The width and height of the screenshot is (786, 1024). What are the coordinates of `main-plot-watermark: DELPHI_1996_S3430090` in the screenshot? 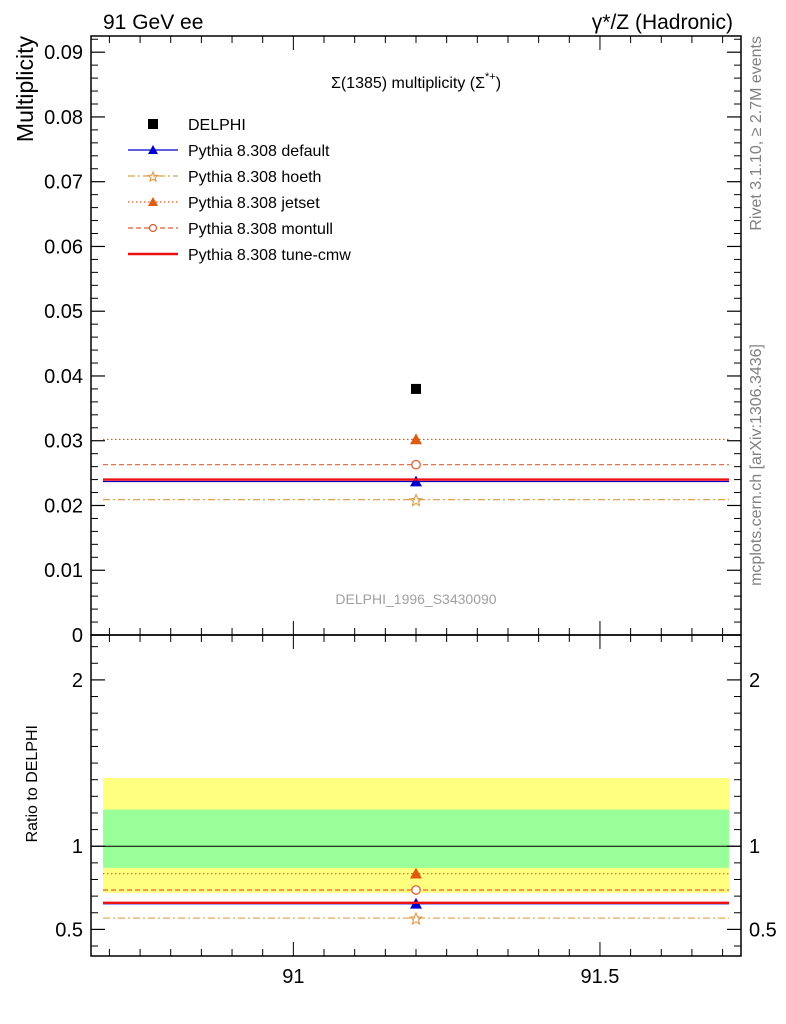 It's located at (415, 599).